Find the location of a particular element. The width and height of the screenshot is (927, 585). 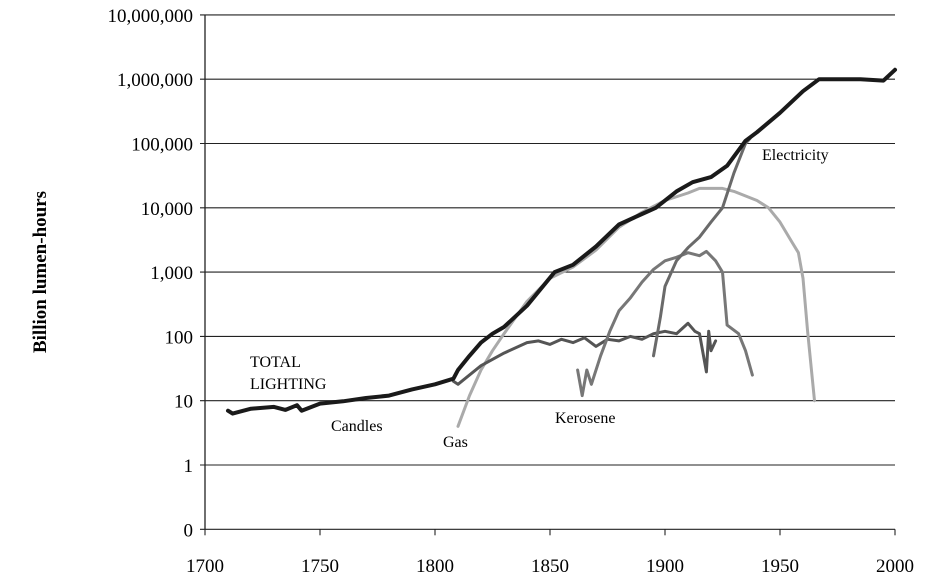

y-tick-label: 0 is located at coordinates (189, 530).